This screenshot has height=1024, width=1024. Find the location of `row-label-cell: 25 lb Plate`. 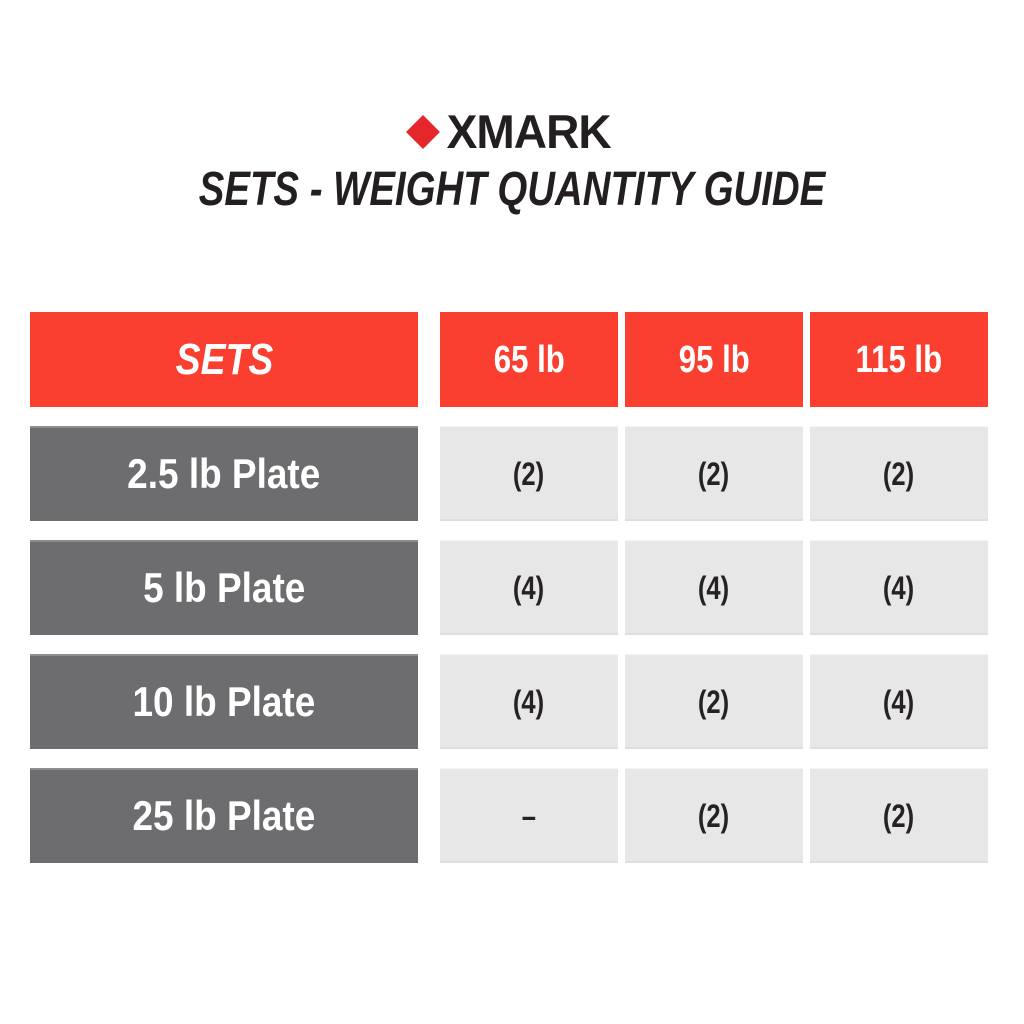

row-label-cell: 25 lb Plate is located at coordinates (224, 815).